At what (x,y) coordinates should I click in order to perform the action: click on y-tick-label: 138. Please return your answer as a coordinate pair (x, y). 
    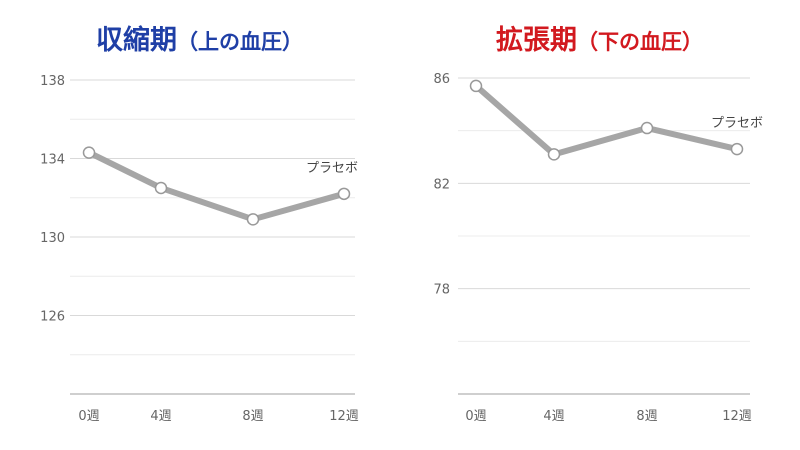
    Looking at the image, I should click on (52, 81).